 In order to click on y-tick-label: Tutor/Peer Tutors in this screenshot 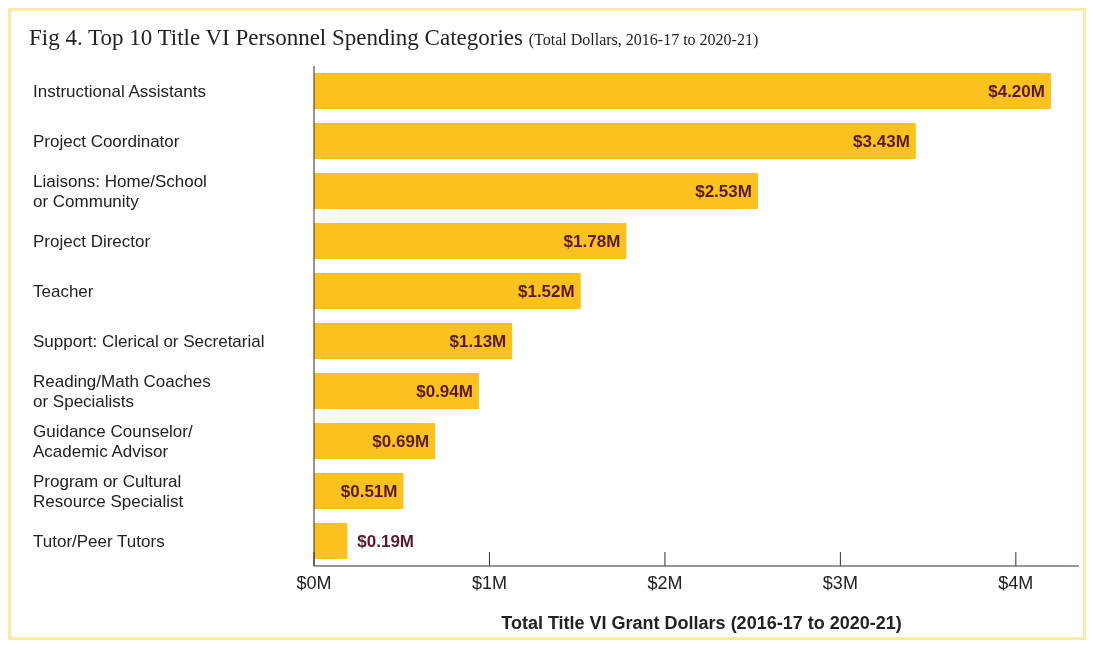, I will do `click(99, 541)`.